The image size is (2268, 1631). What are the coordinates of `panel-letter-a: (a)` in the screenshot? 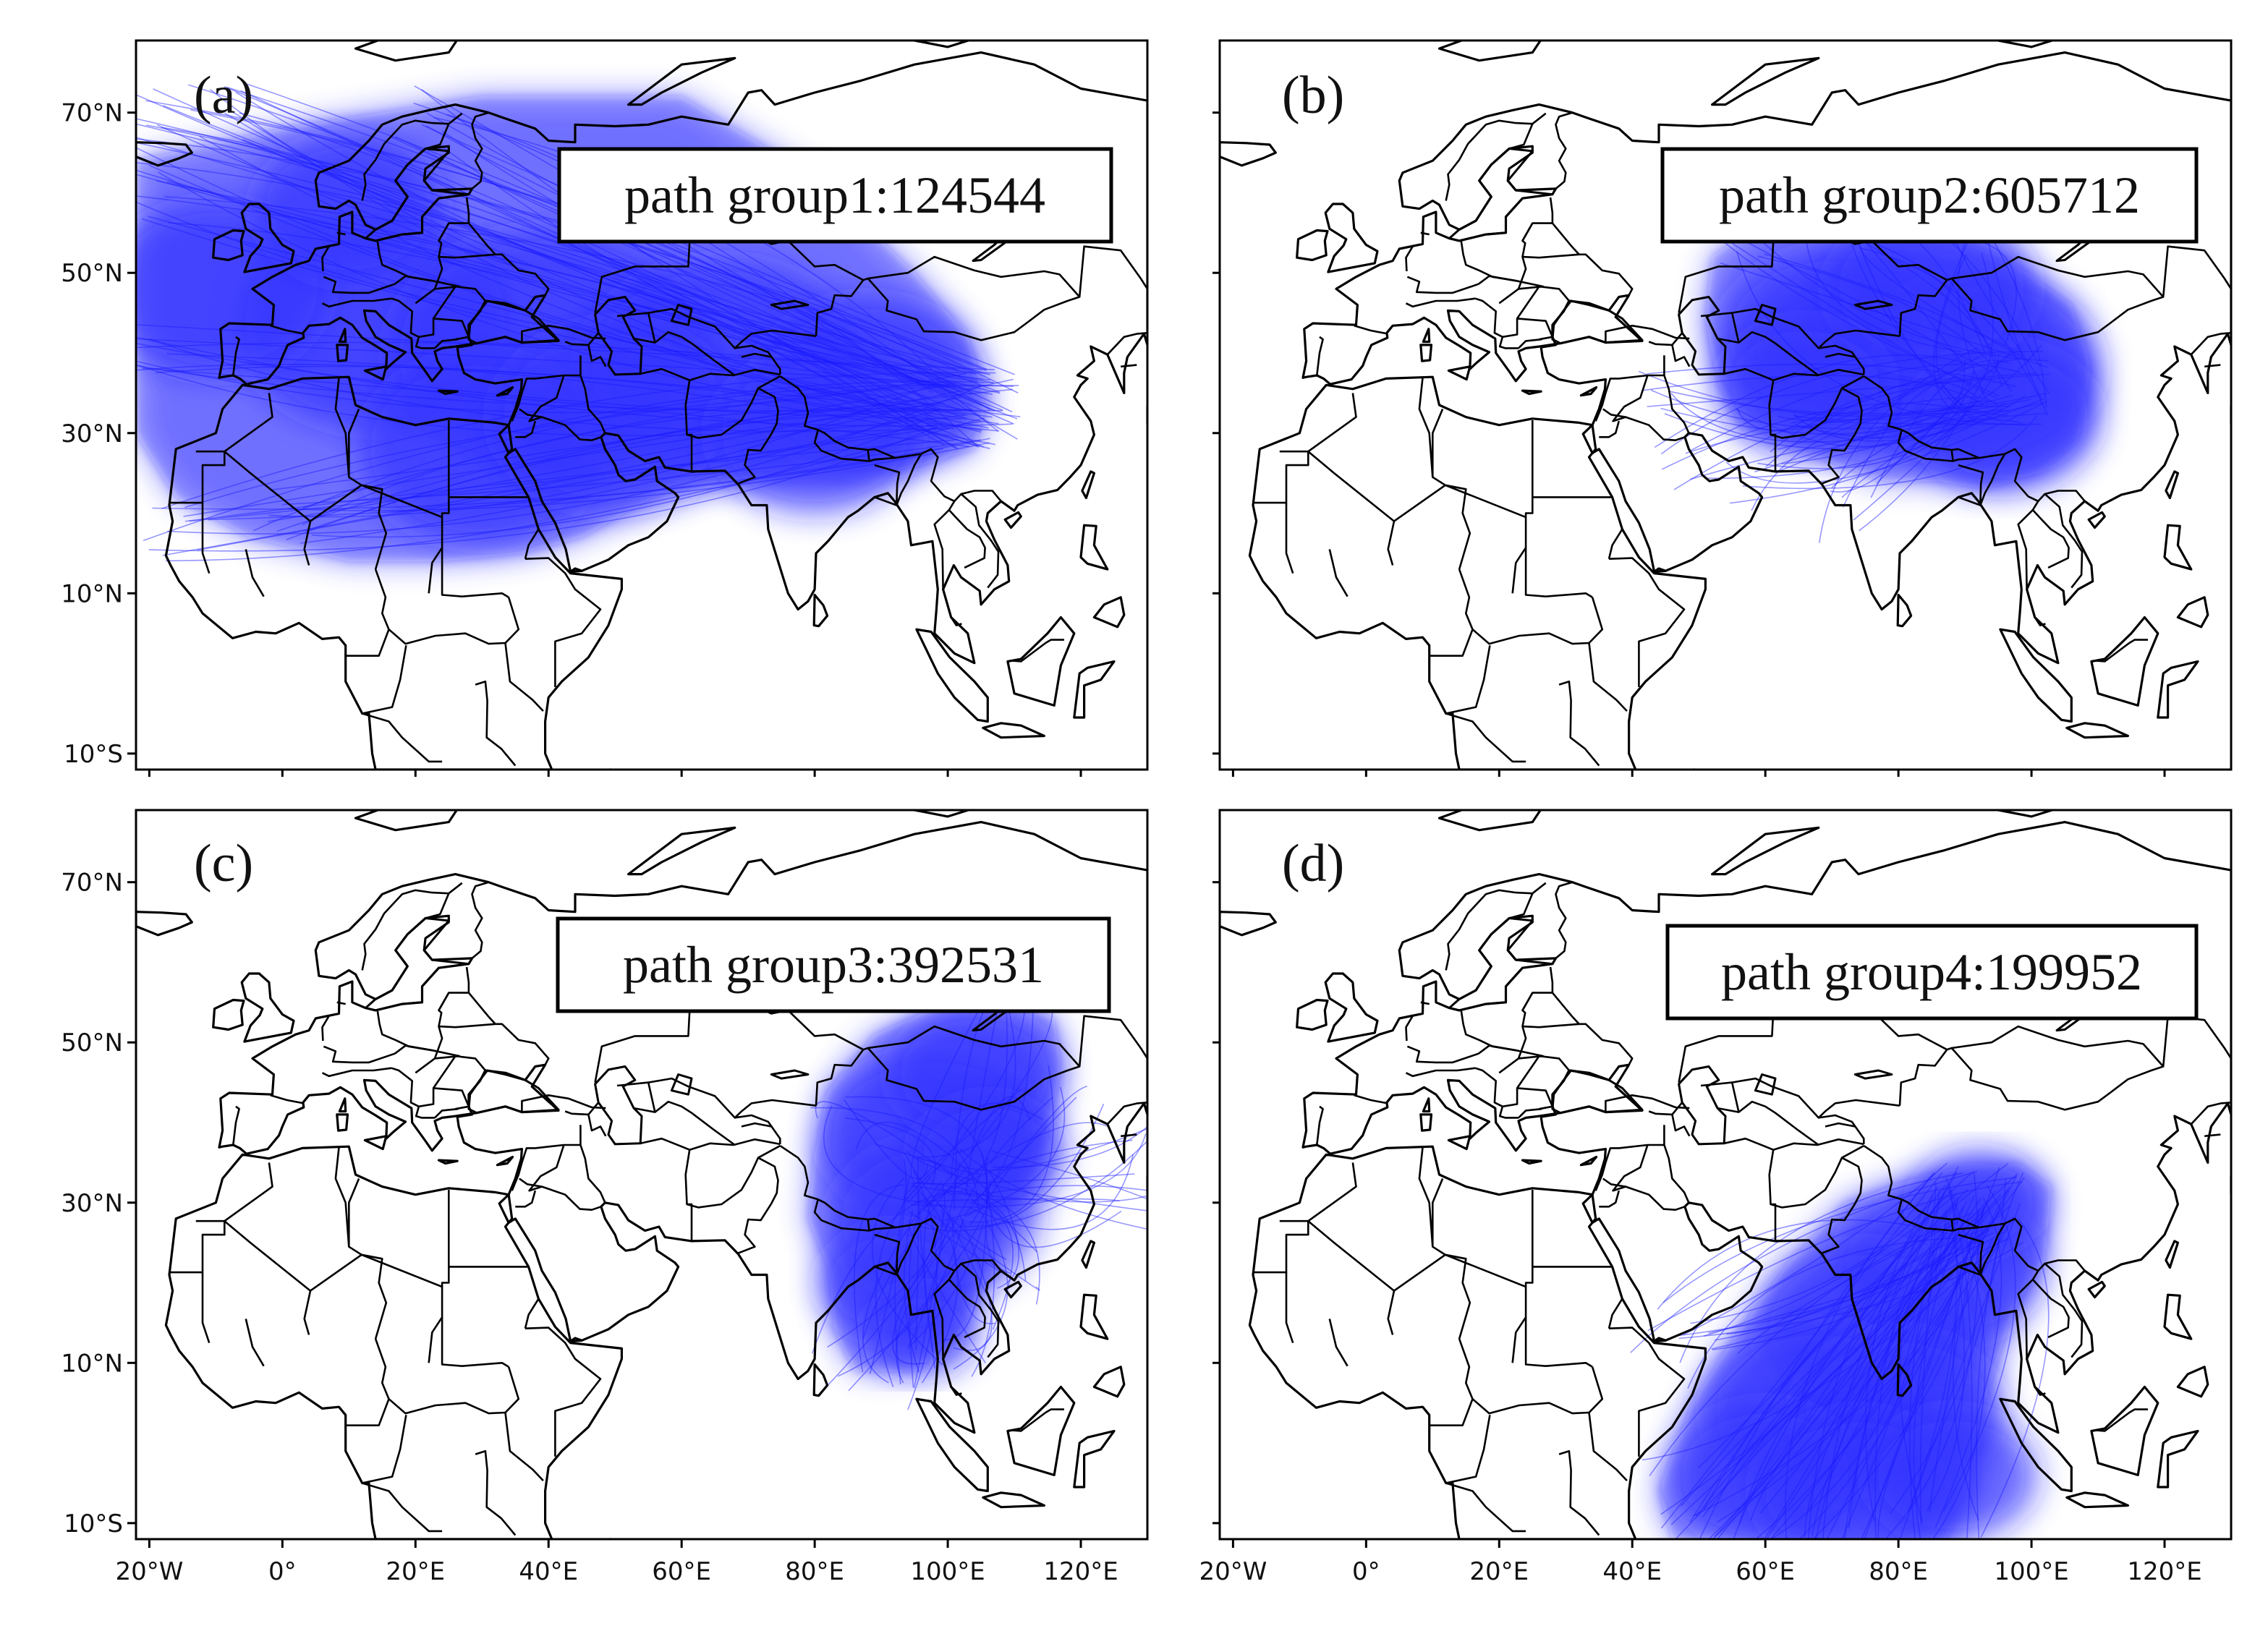 It's located at (223, 95).